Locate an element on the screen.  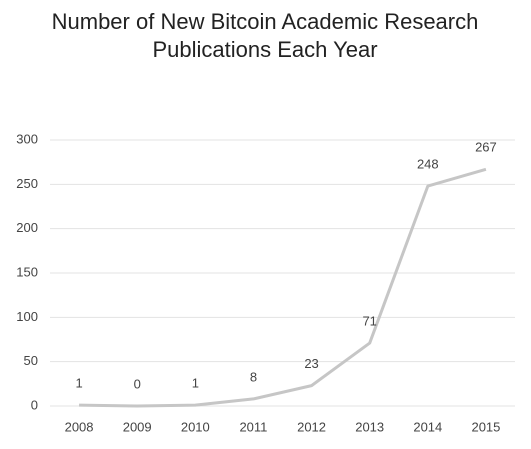
y-tick-label: 300 is located at coordinates (27, 138).